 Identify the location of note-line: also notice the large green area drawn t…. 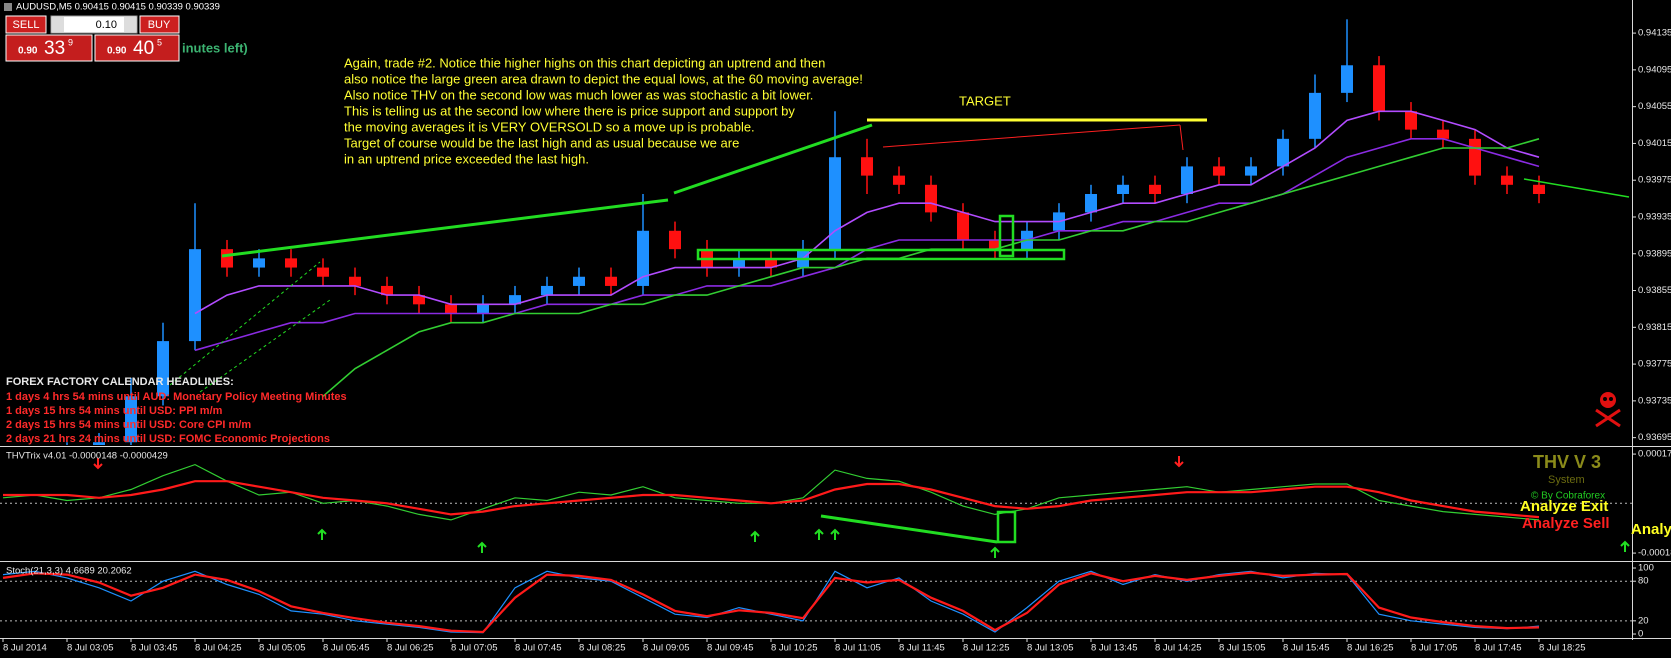
(603, 78).